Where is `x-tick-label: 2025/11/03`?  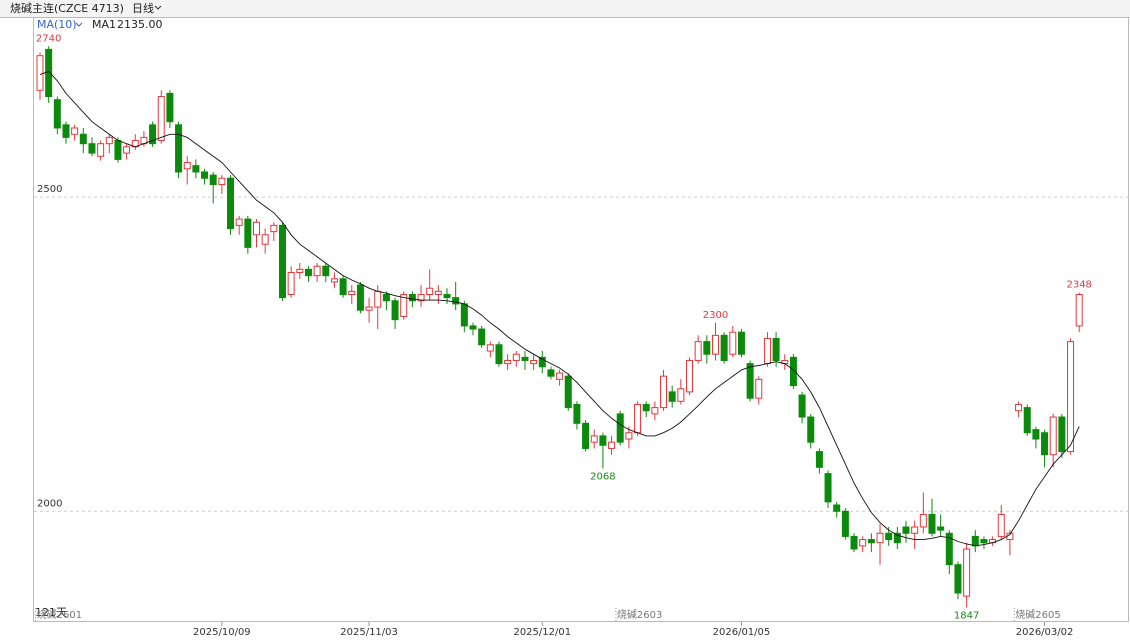
x-tick-label: 2025/11/03 is located at coordinates (369, 632).